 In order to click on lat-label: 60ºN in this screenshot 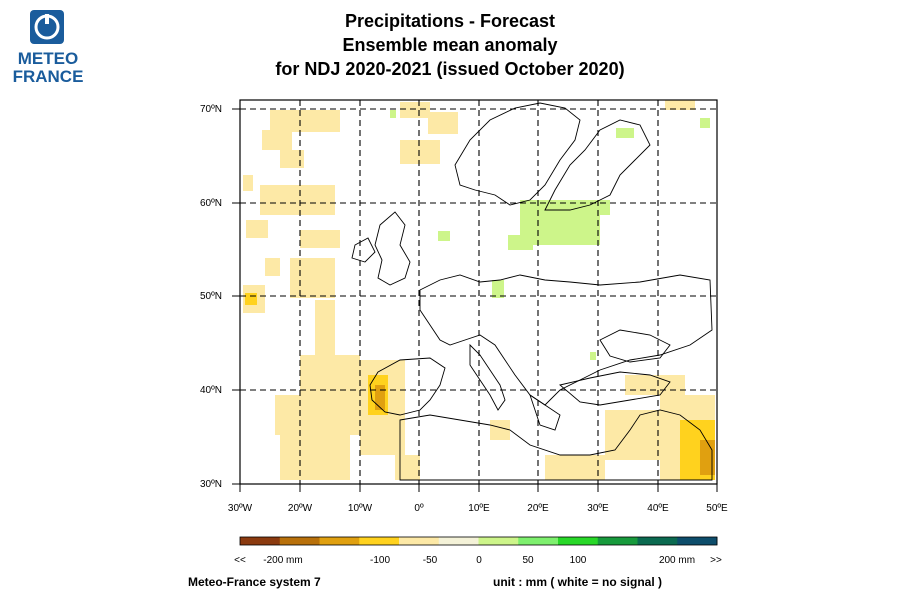, I will do `click(211, 203)`.